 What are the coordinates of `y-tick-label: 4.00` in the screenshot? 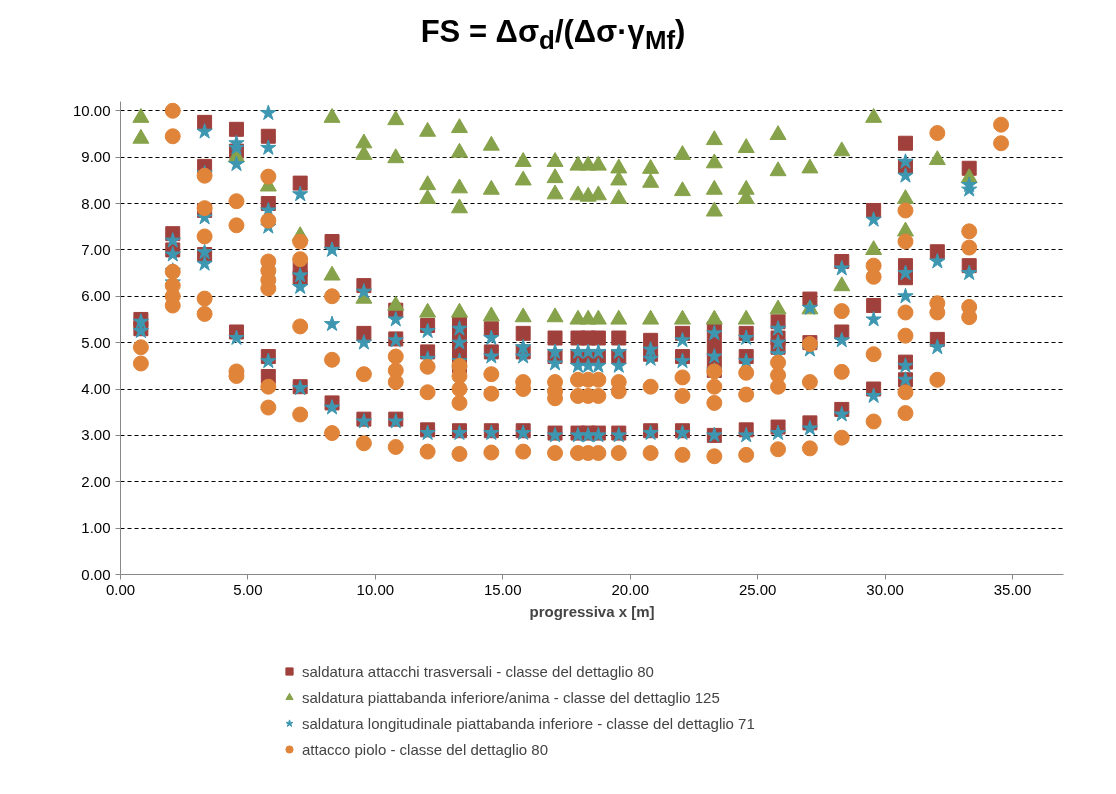 It's located at (96, 389).